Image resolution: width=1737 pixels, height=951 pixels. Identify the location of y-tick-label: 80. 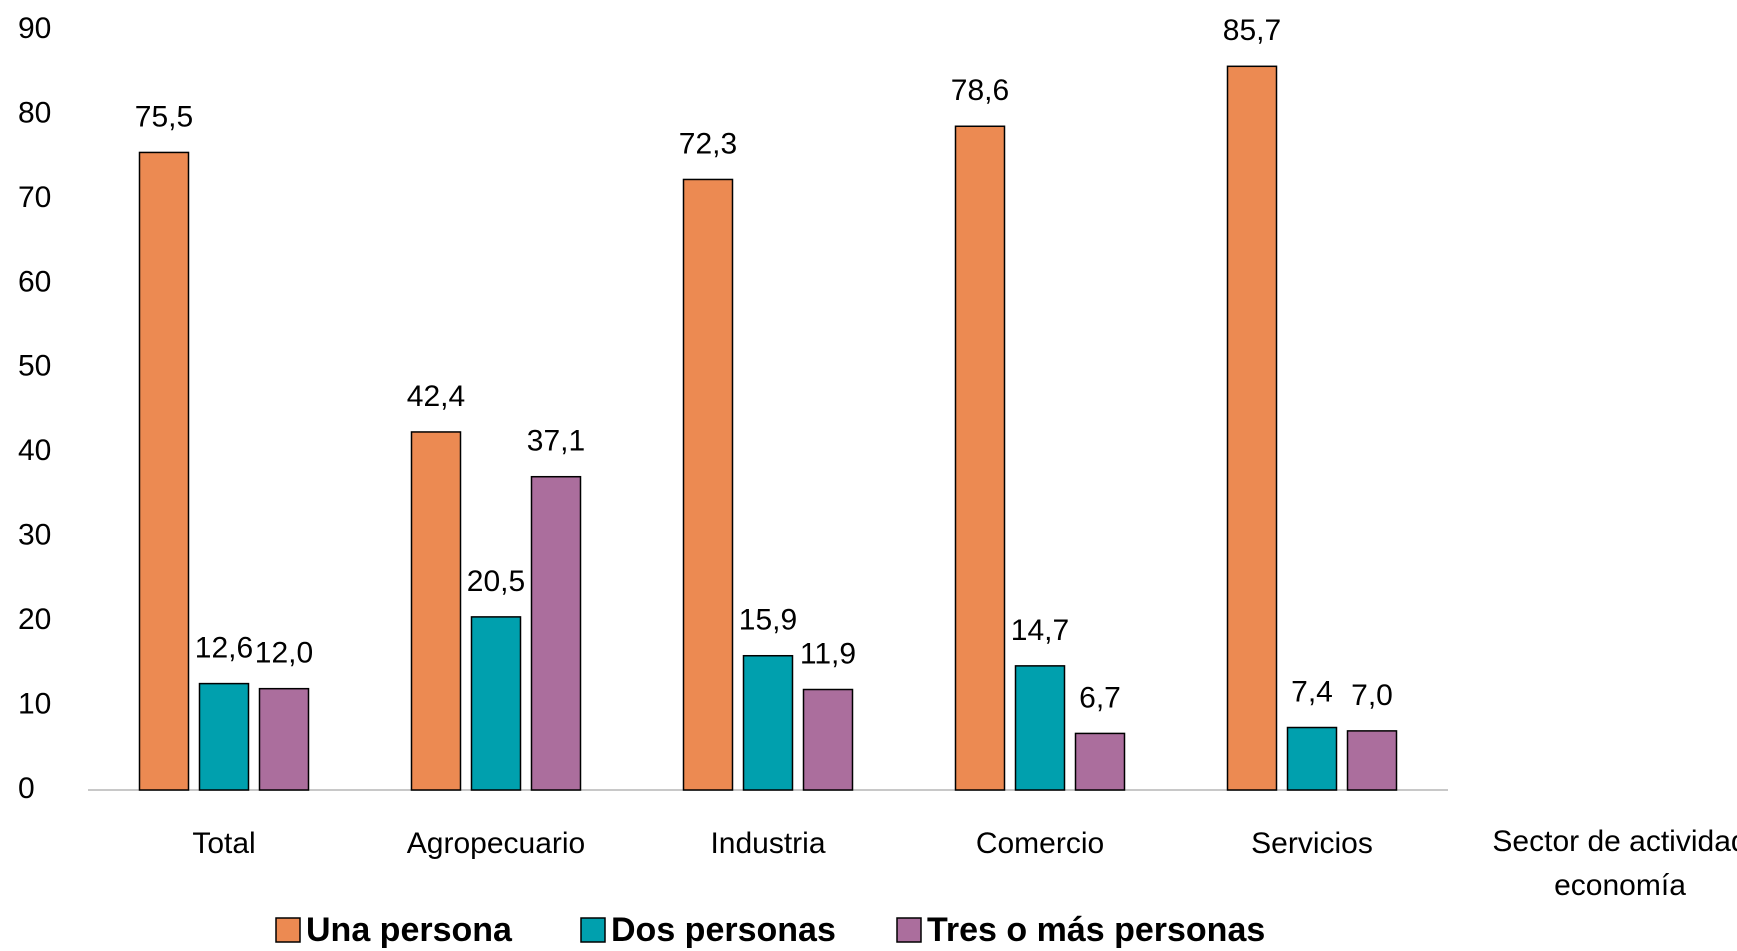
(34, 112).